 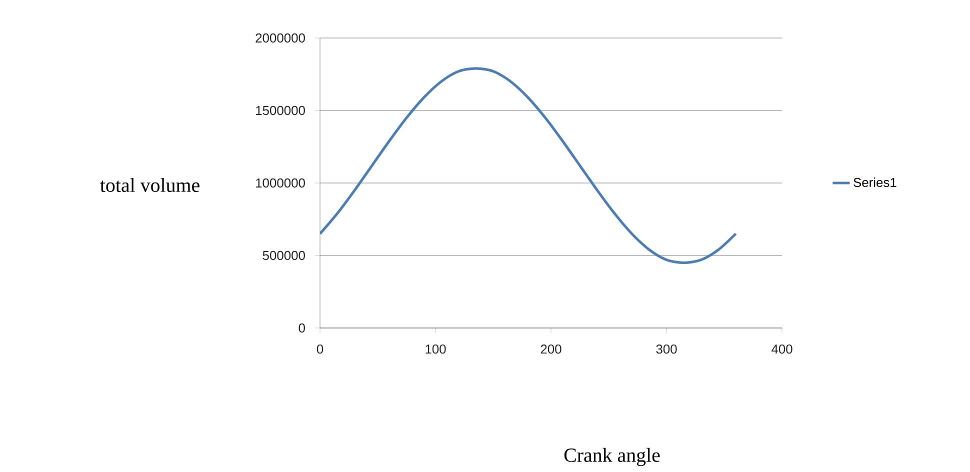 I want to click on x-tick-label: 0, so click(x=320, y=349).